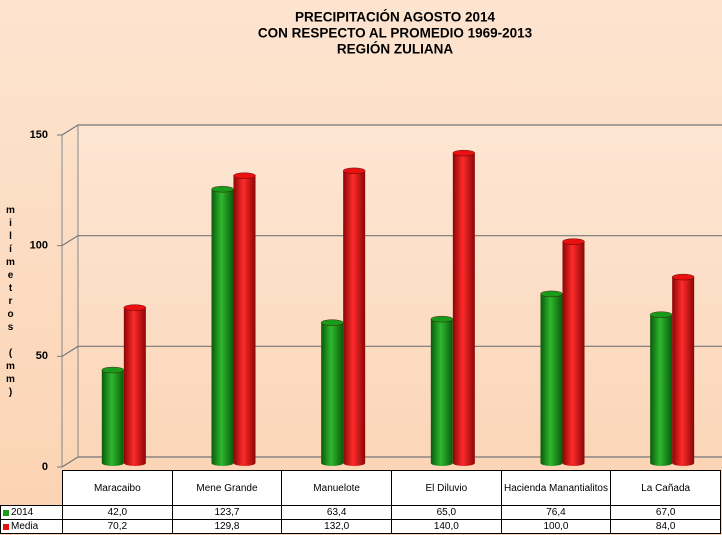 This screenshot has height=535, width=722. I want to click on data-label: 129,8, so click(227, 526).